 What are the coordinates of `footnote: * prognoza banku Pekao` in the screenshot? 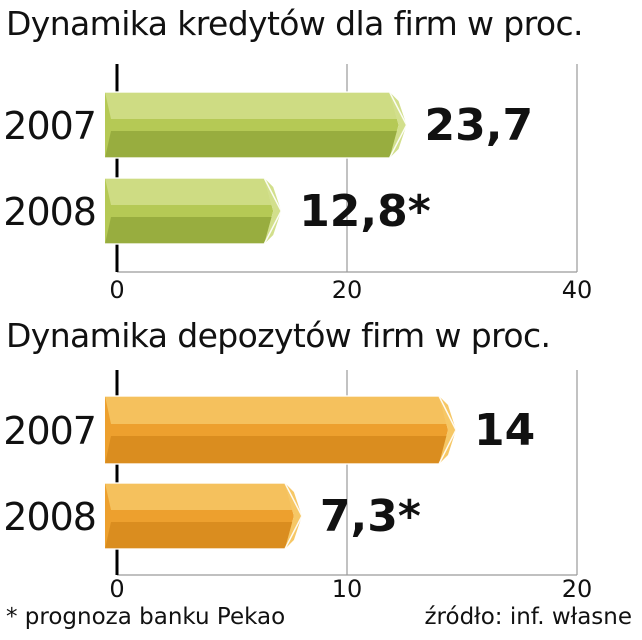 It's located at (146, 617).